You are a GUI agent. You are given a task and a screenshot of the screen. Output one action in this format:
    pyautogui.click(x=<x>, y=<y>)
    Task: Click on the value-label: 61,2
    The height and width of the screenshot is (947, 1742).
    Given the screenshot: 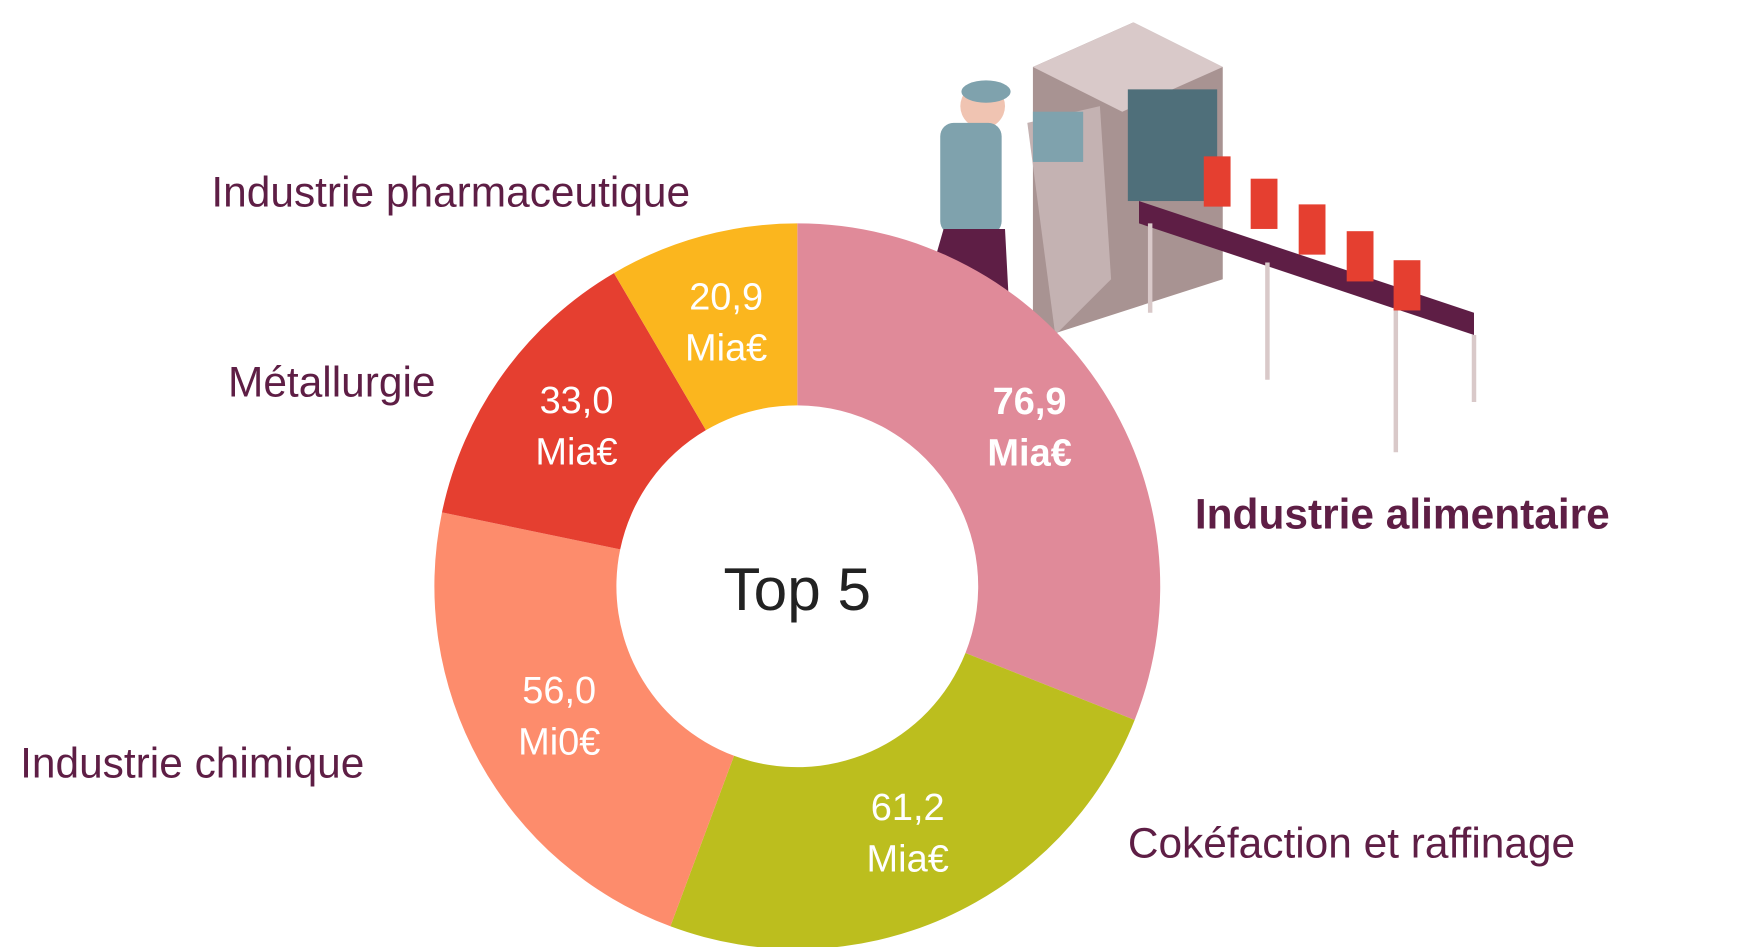 What is the action you would take?
    pyautogui.click(x=908, y=808)
    